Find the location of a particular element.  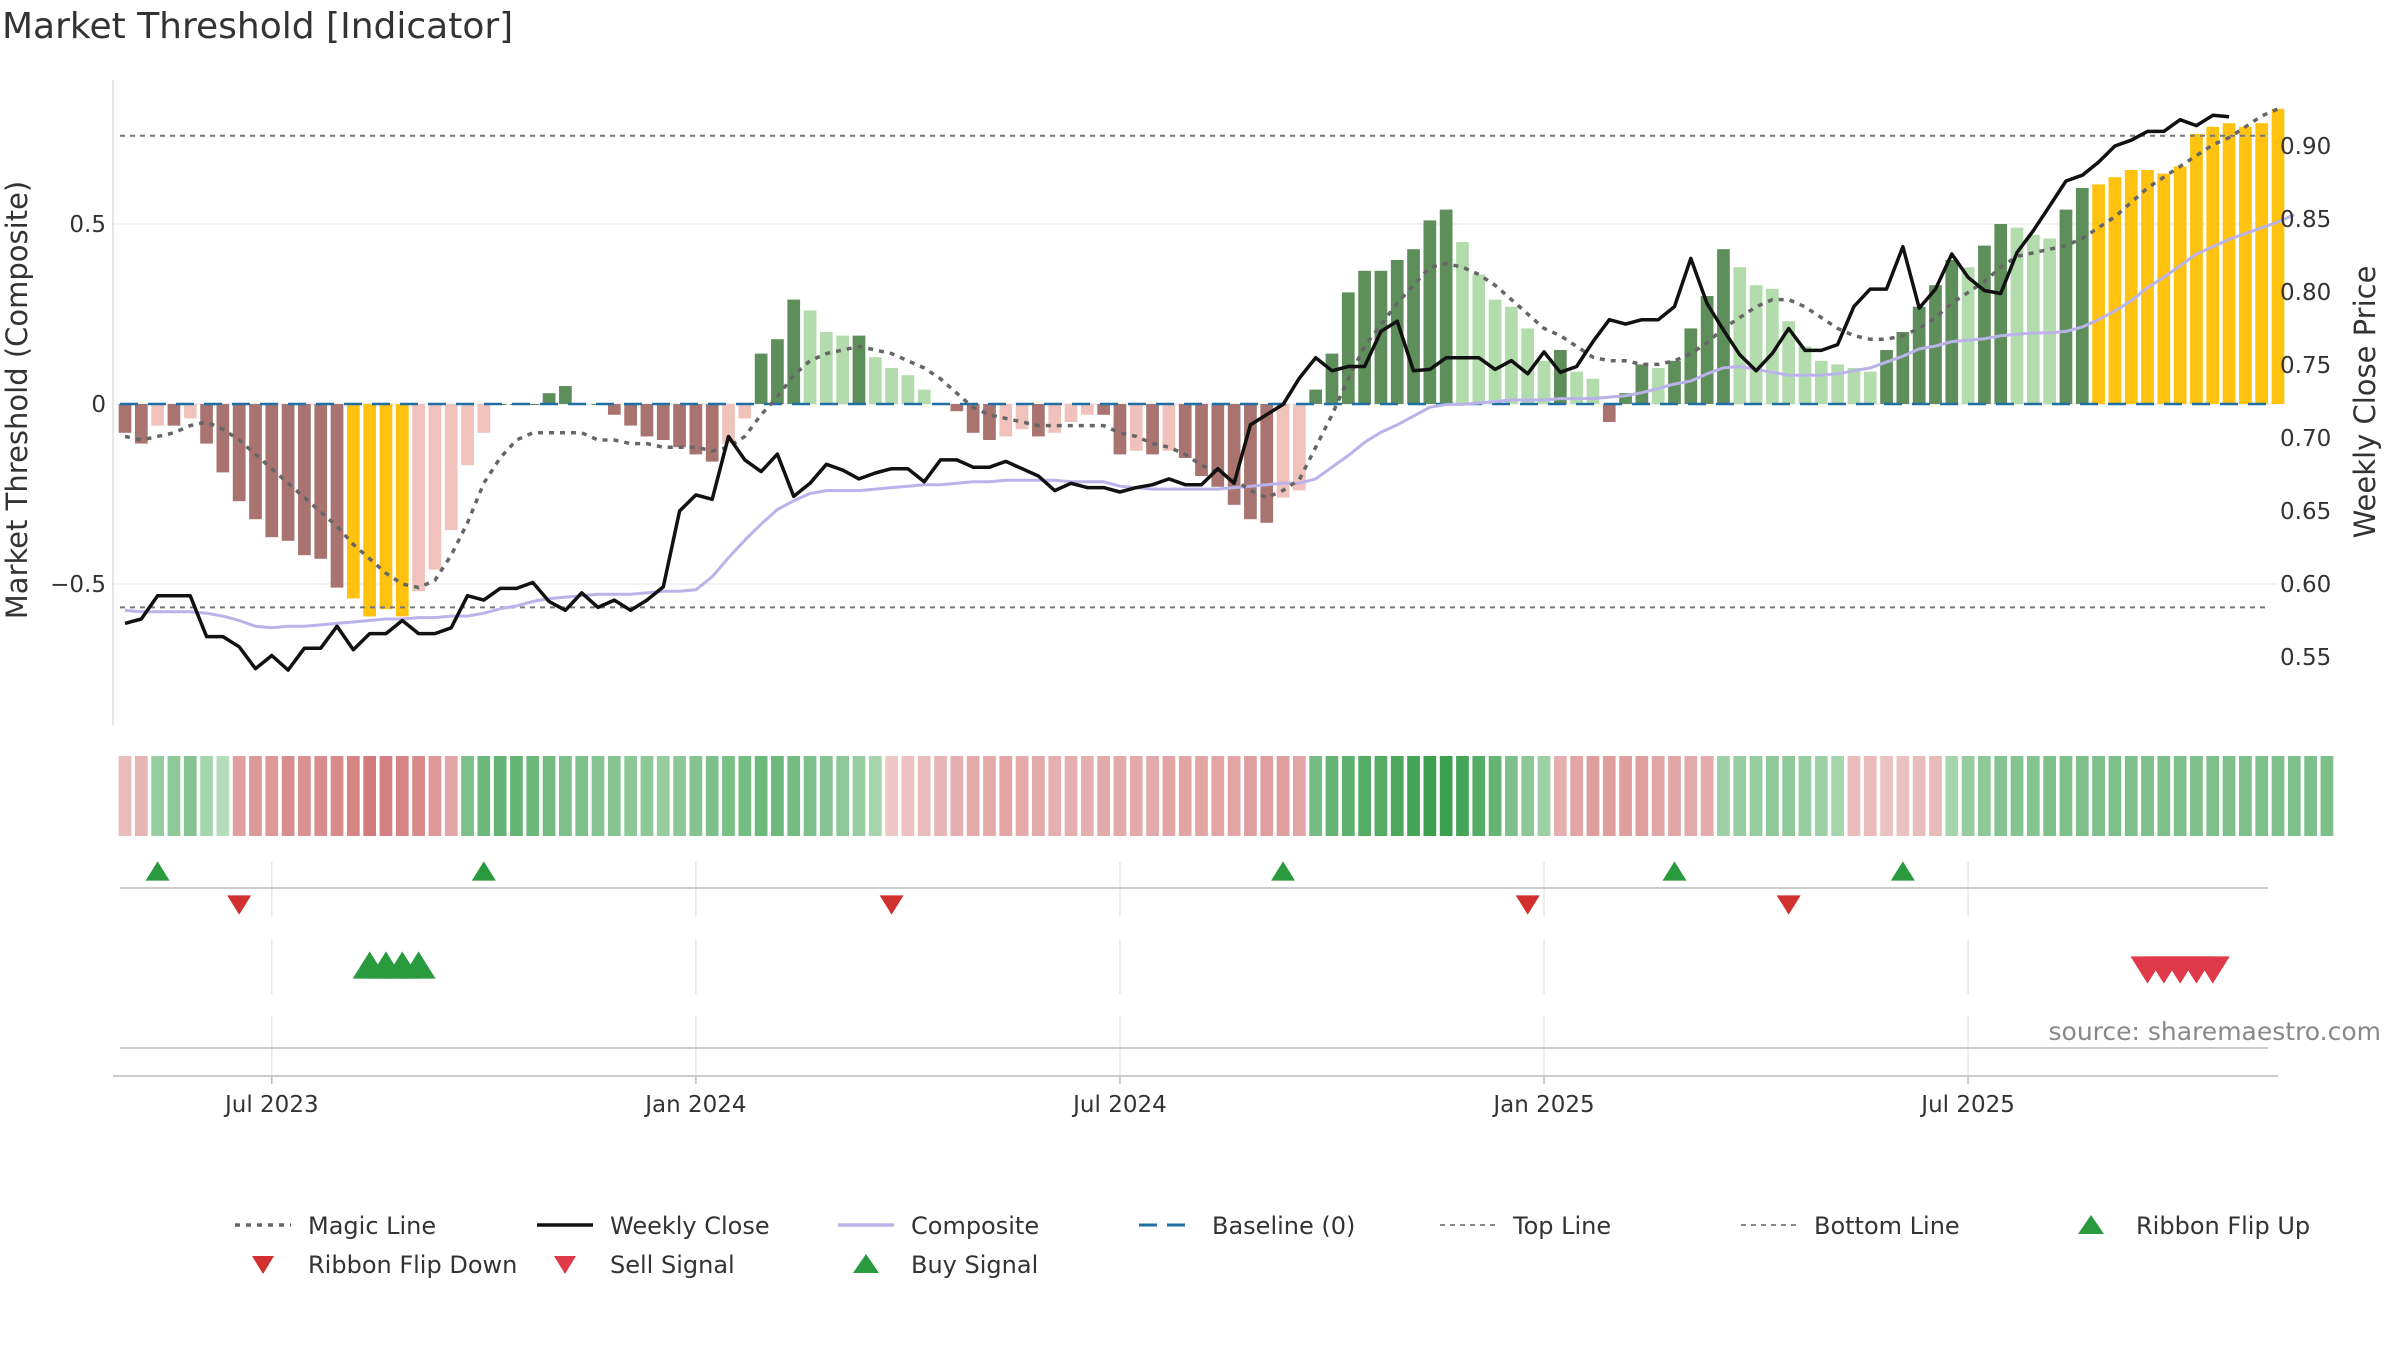

legend-label: Top Line is located at coordinates (1561, 1226).